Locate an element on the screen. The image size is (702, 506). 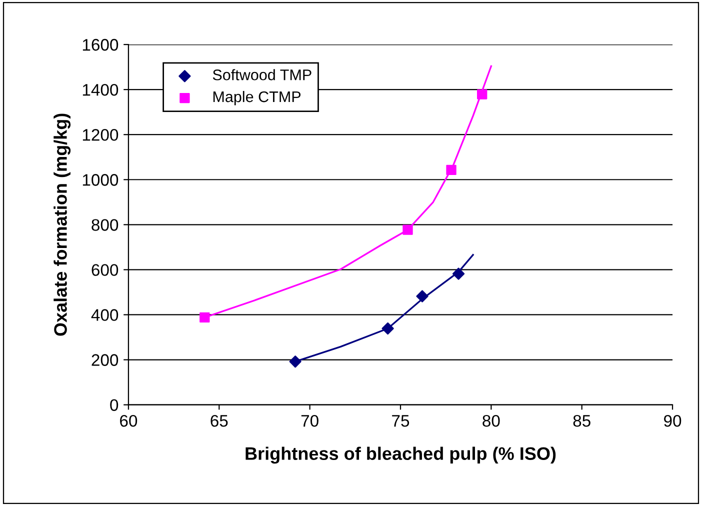
x-tick-label: 80 is located at coordinates (491, 420).